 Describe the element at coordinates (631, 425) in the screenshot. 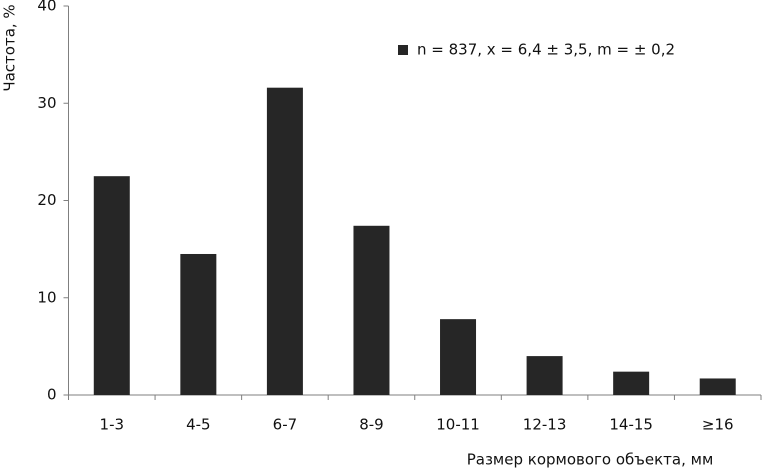

I see `x-tick-label: 14-15` at that location.